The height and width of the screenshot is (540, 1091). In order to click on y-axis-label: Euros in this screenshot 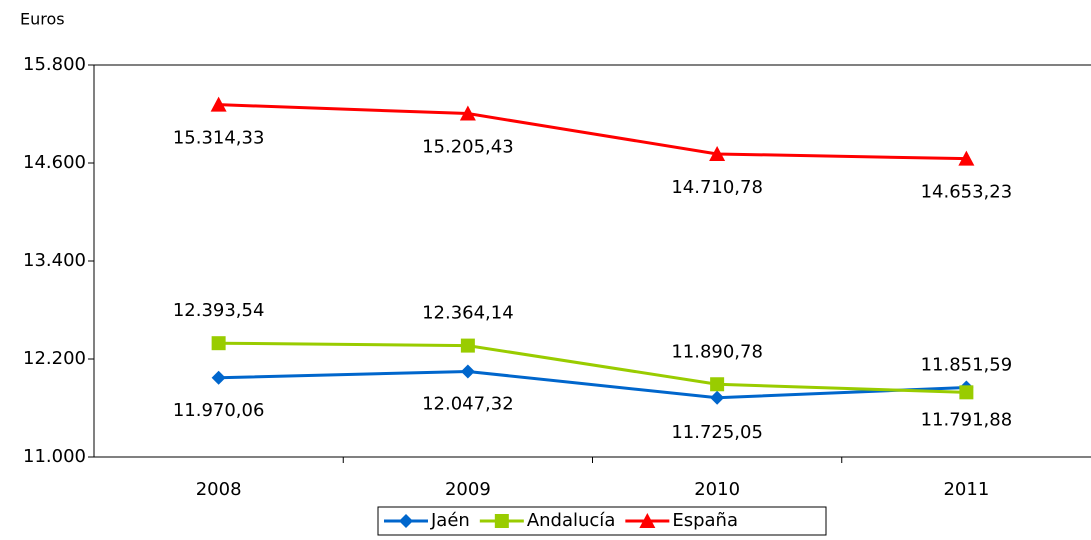, I will do `click(42, 19)`.